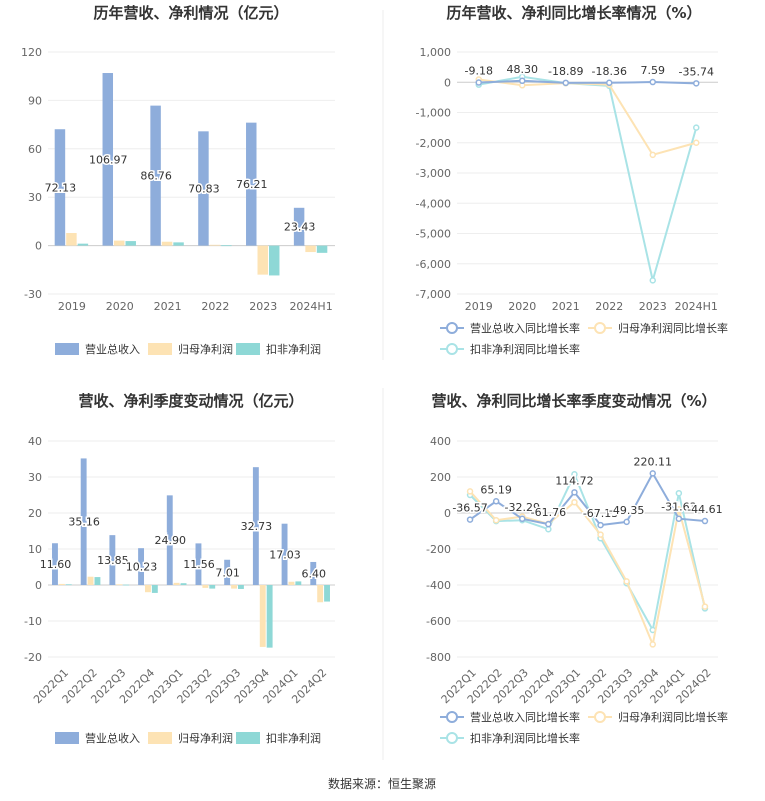 This screenshot has height=801, width=765. I want to click on data-label-1-2: 86.76, so click(156, 176).